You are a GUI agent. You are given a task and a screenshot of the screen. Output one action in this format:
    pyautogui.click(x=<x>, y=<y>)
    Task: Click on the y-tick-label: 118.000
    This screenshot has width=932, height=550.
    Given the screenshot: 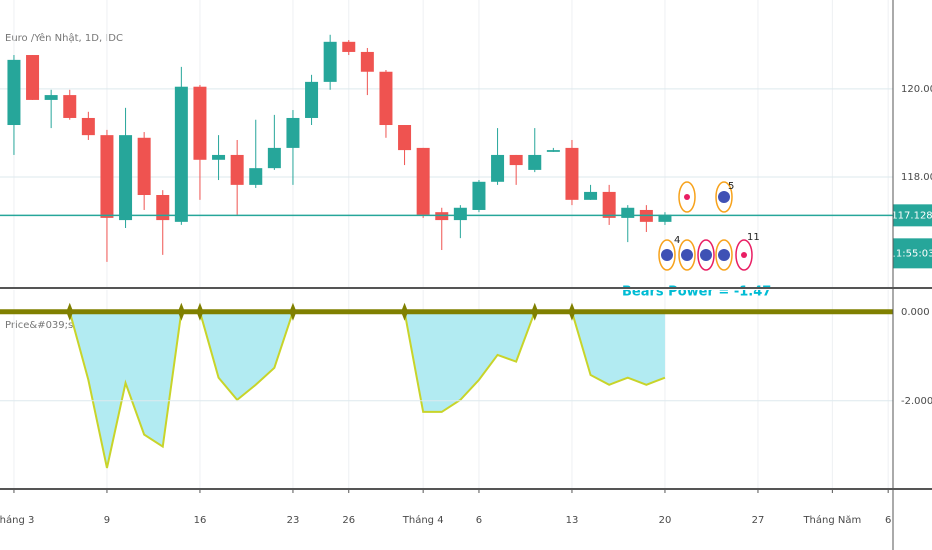 What is the action you would take?
    pyautogui.click(x=916, y=177)
    